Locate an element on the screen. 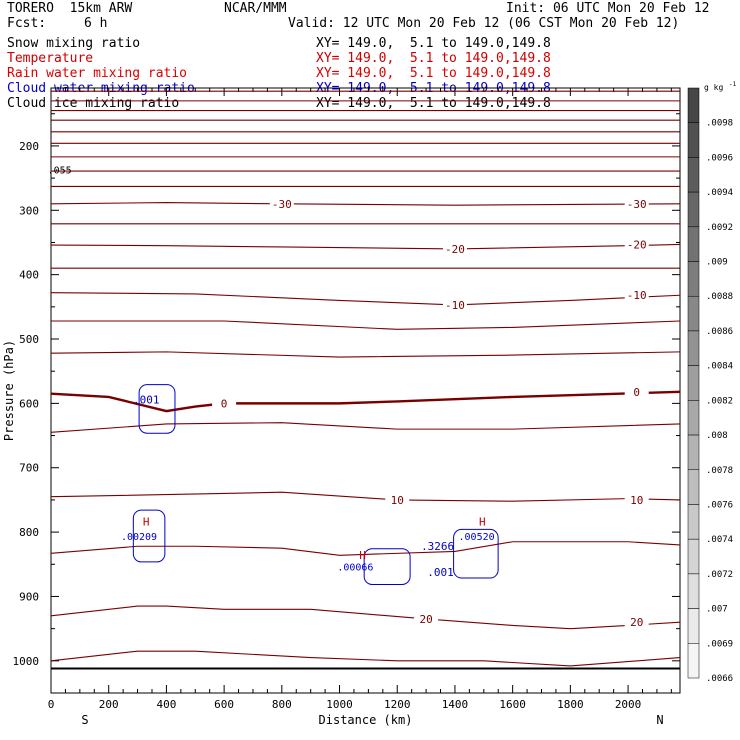 Image resolution: width=740 pixels, height=740 pixels. x-tick-label: 1400 is located at coordinates (455, 704).